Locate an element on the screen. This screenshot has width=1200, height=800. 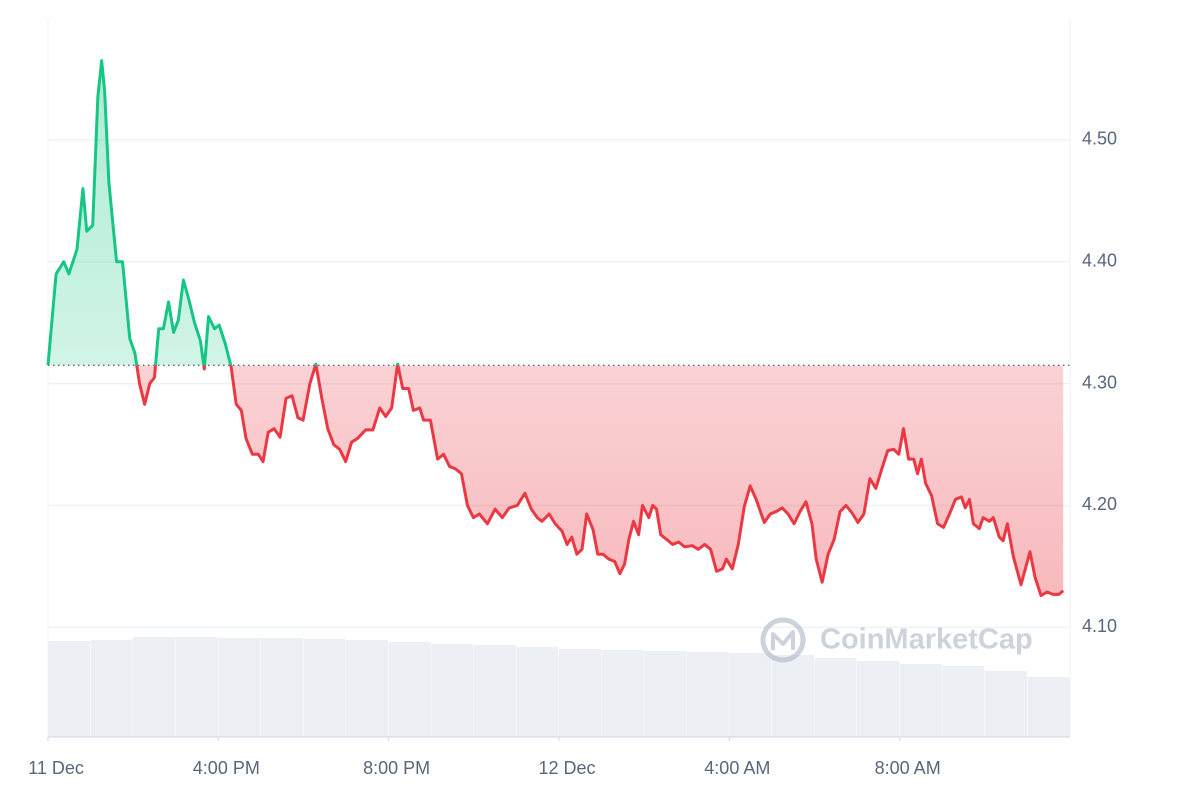
y-tick-label: 4.40 is located at coordinates (1099, 260).